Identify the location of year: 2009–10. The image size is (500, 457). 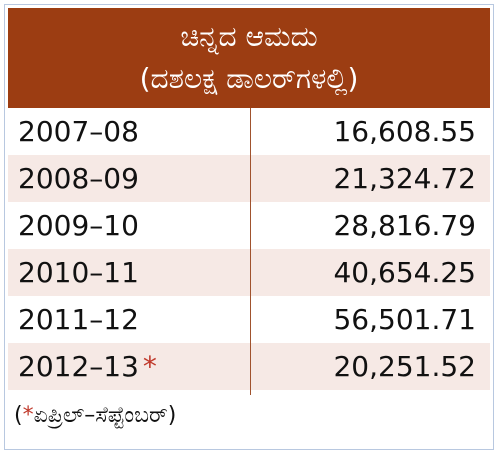
(78, 225).